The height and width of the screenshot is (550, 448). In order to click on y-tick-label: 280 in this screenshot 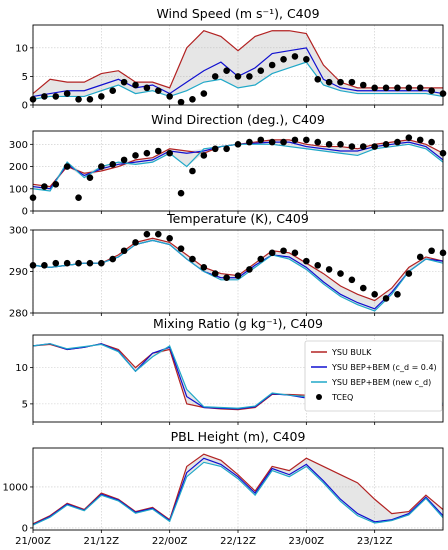, I will do `click(18, 314)`.